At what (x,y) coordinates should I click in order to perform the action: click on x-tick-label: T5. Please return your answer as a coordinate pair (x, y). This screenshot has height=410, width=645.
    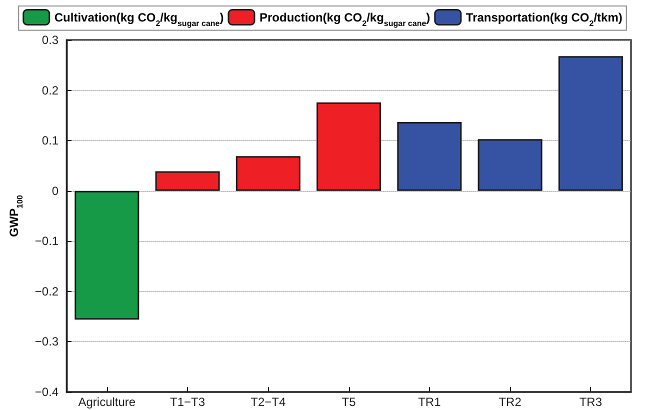
    Looking at the image, I should click on (349, 402).